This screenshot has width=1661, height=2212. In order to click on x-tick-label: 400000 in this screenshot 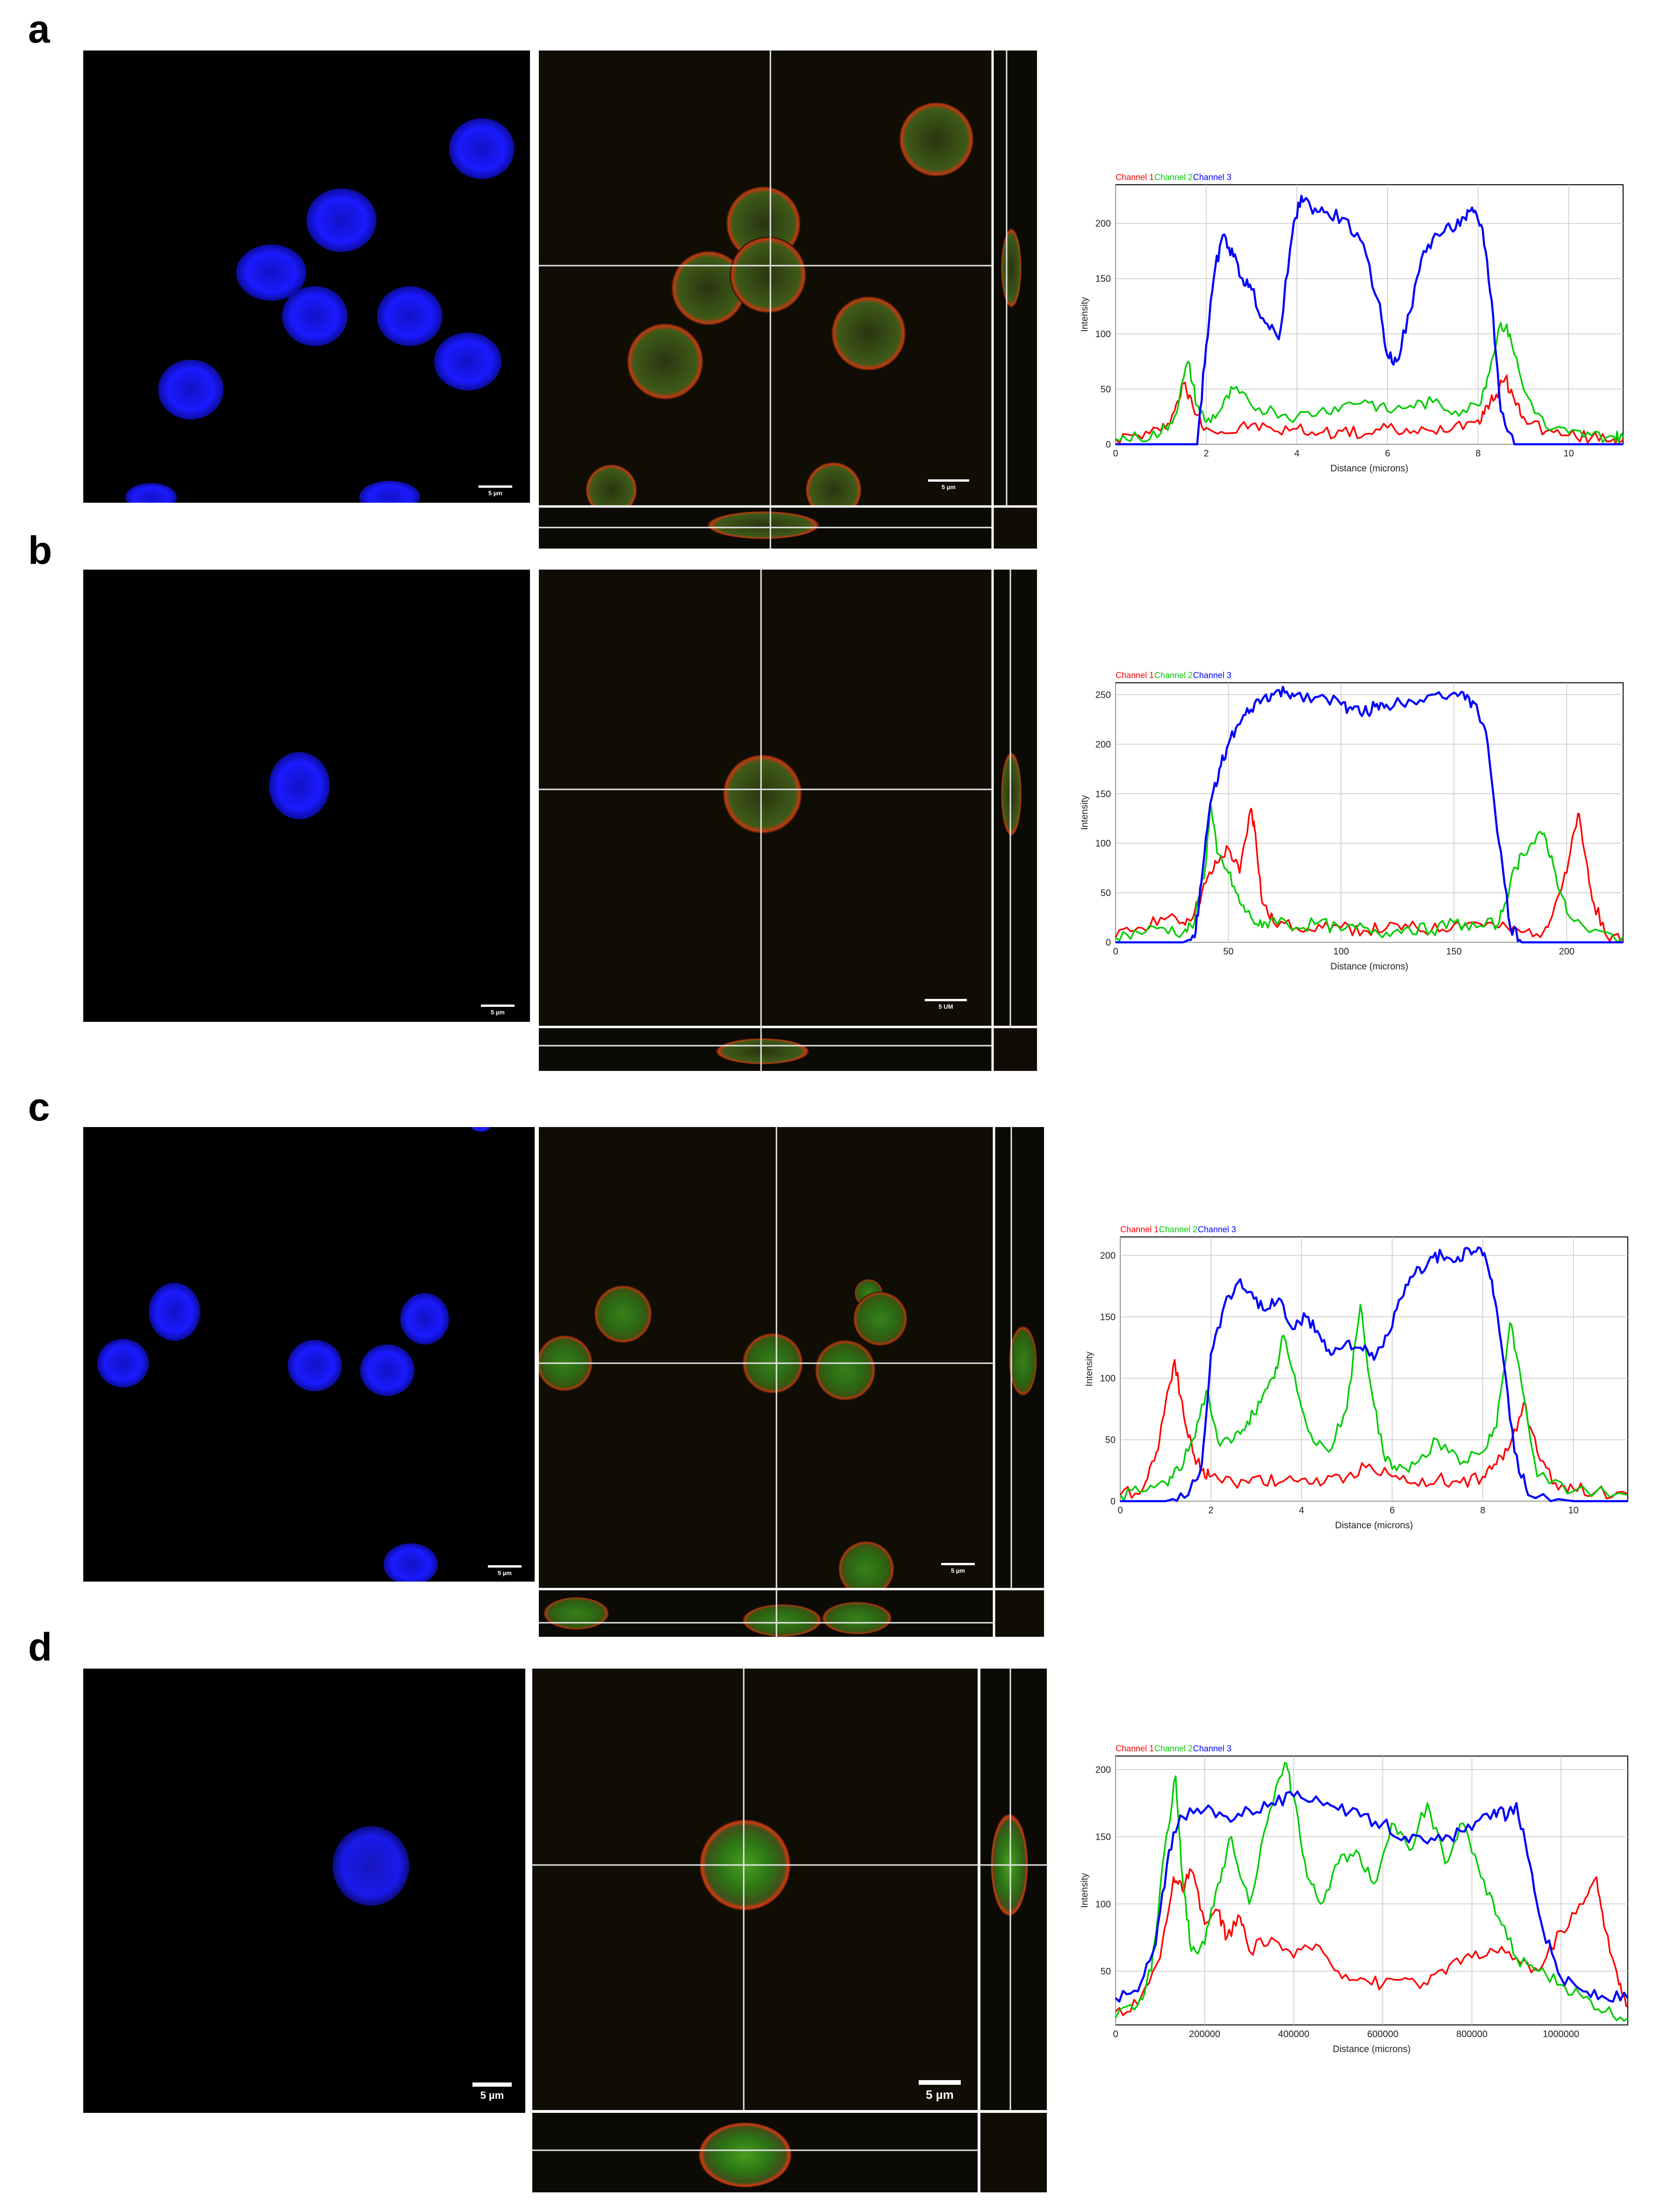, I will do `click(1293, 2034)`.